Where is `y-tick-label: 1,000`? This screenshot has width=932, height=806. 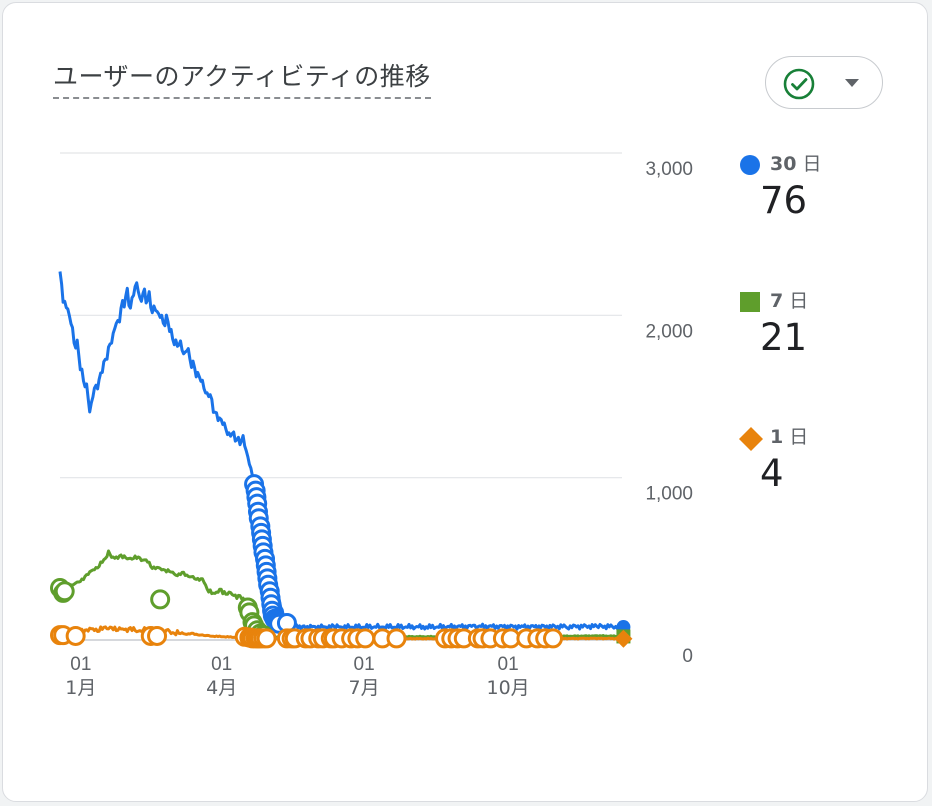
y-tick-label: 1,000 is located at coordinates (669, 494).